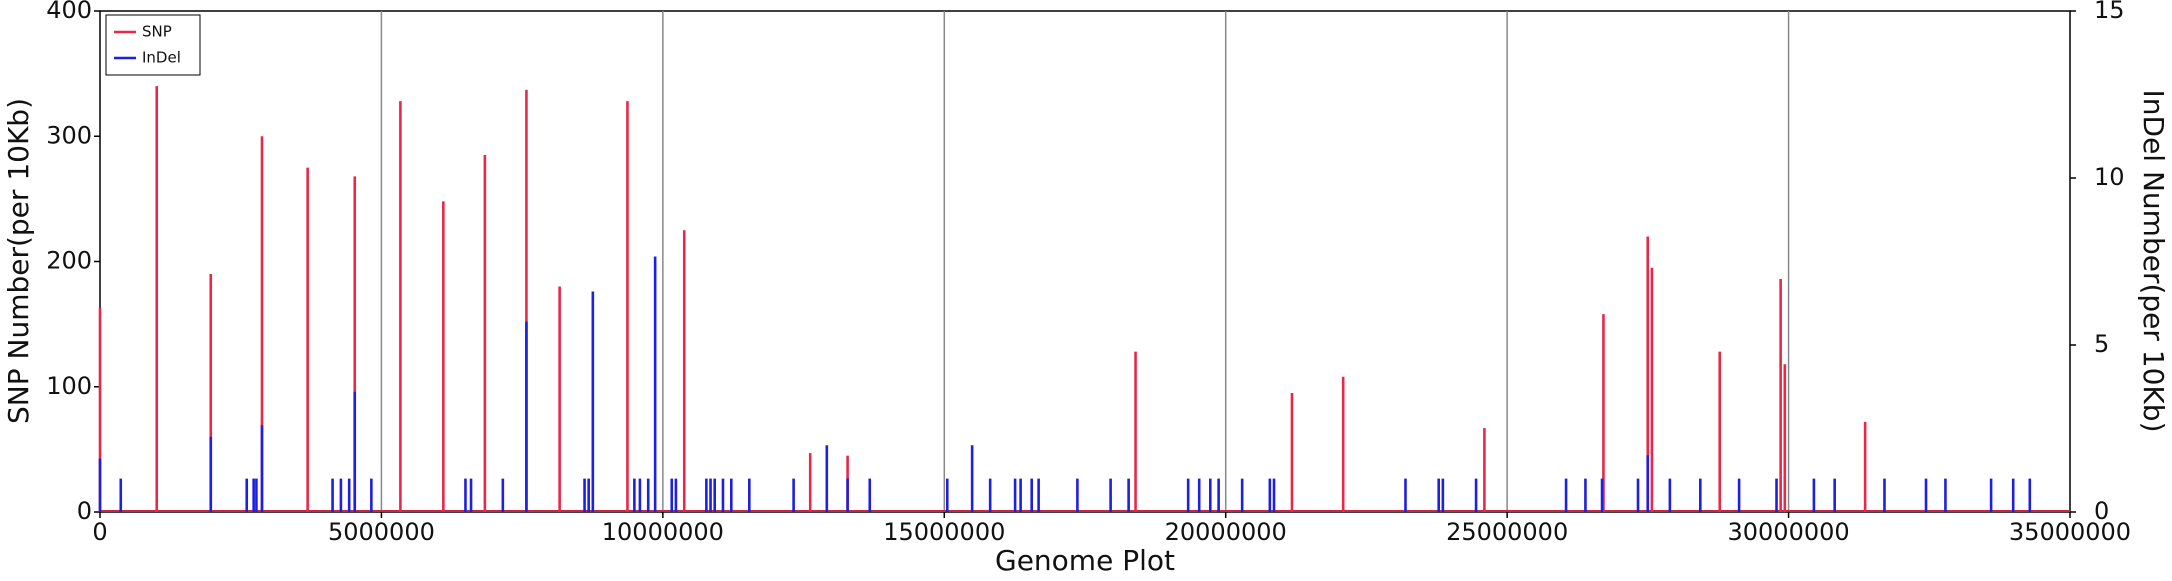 The height and width of the screenshot is (581, 2172). Describe the element at coordinates (944, 532) in the screenshot. I see `x-tick-label: 15000000` at that location.